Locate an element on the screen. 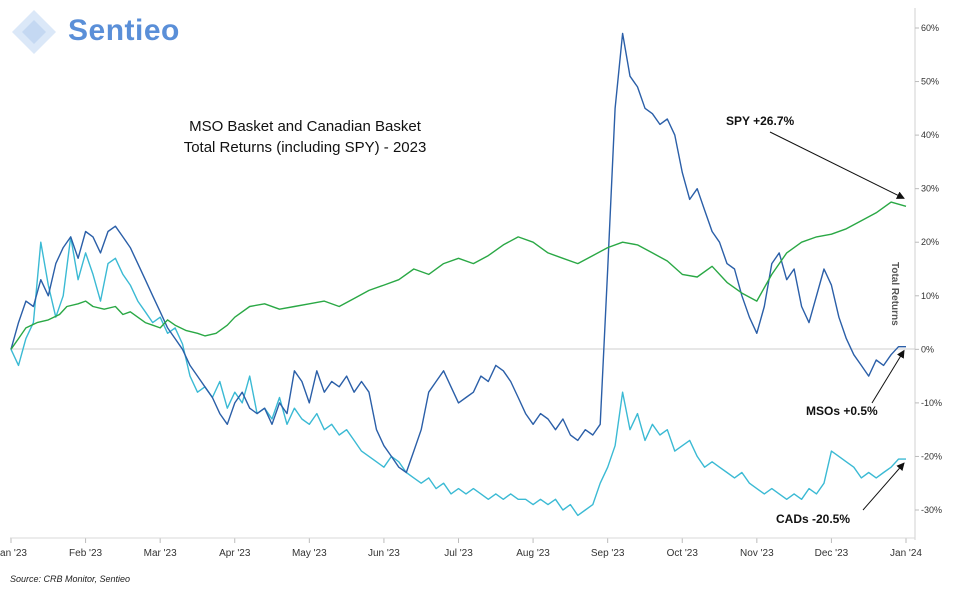 The width and height of the screenshot is (960, 598). y-tick-label: 20% is located at coordinates (930, 242).